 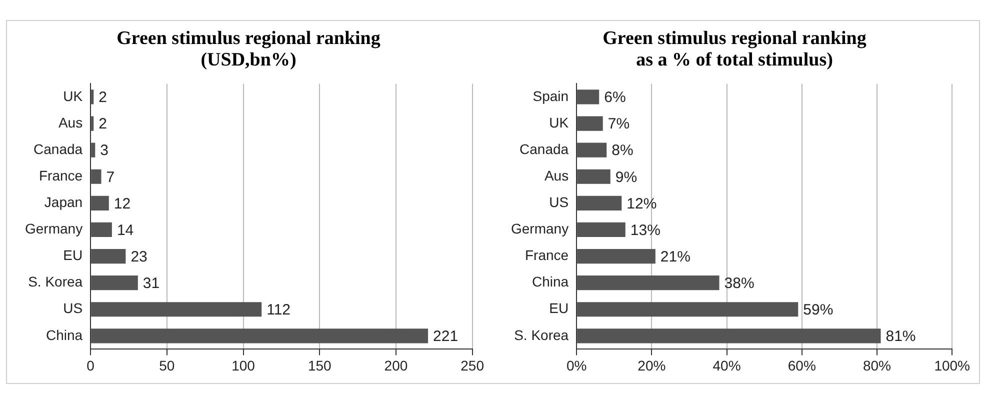 I want to click on data-label: 7%, so click(x=619, y=124).